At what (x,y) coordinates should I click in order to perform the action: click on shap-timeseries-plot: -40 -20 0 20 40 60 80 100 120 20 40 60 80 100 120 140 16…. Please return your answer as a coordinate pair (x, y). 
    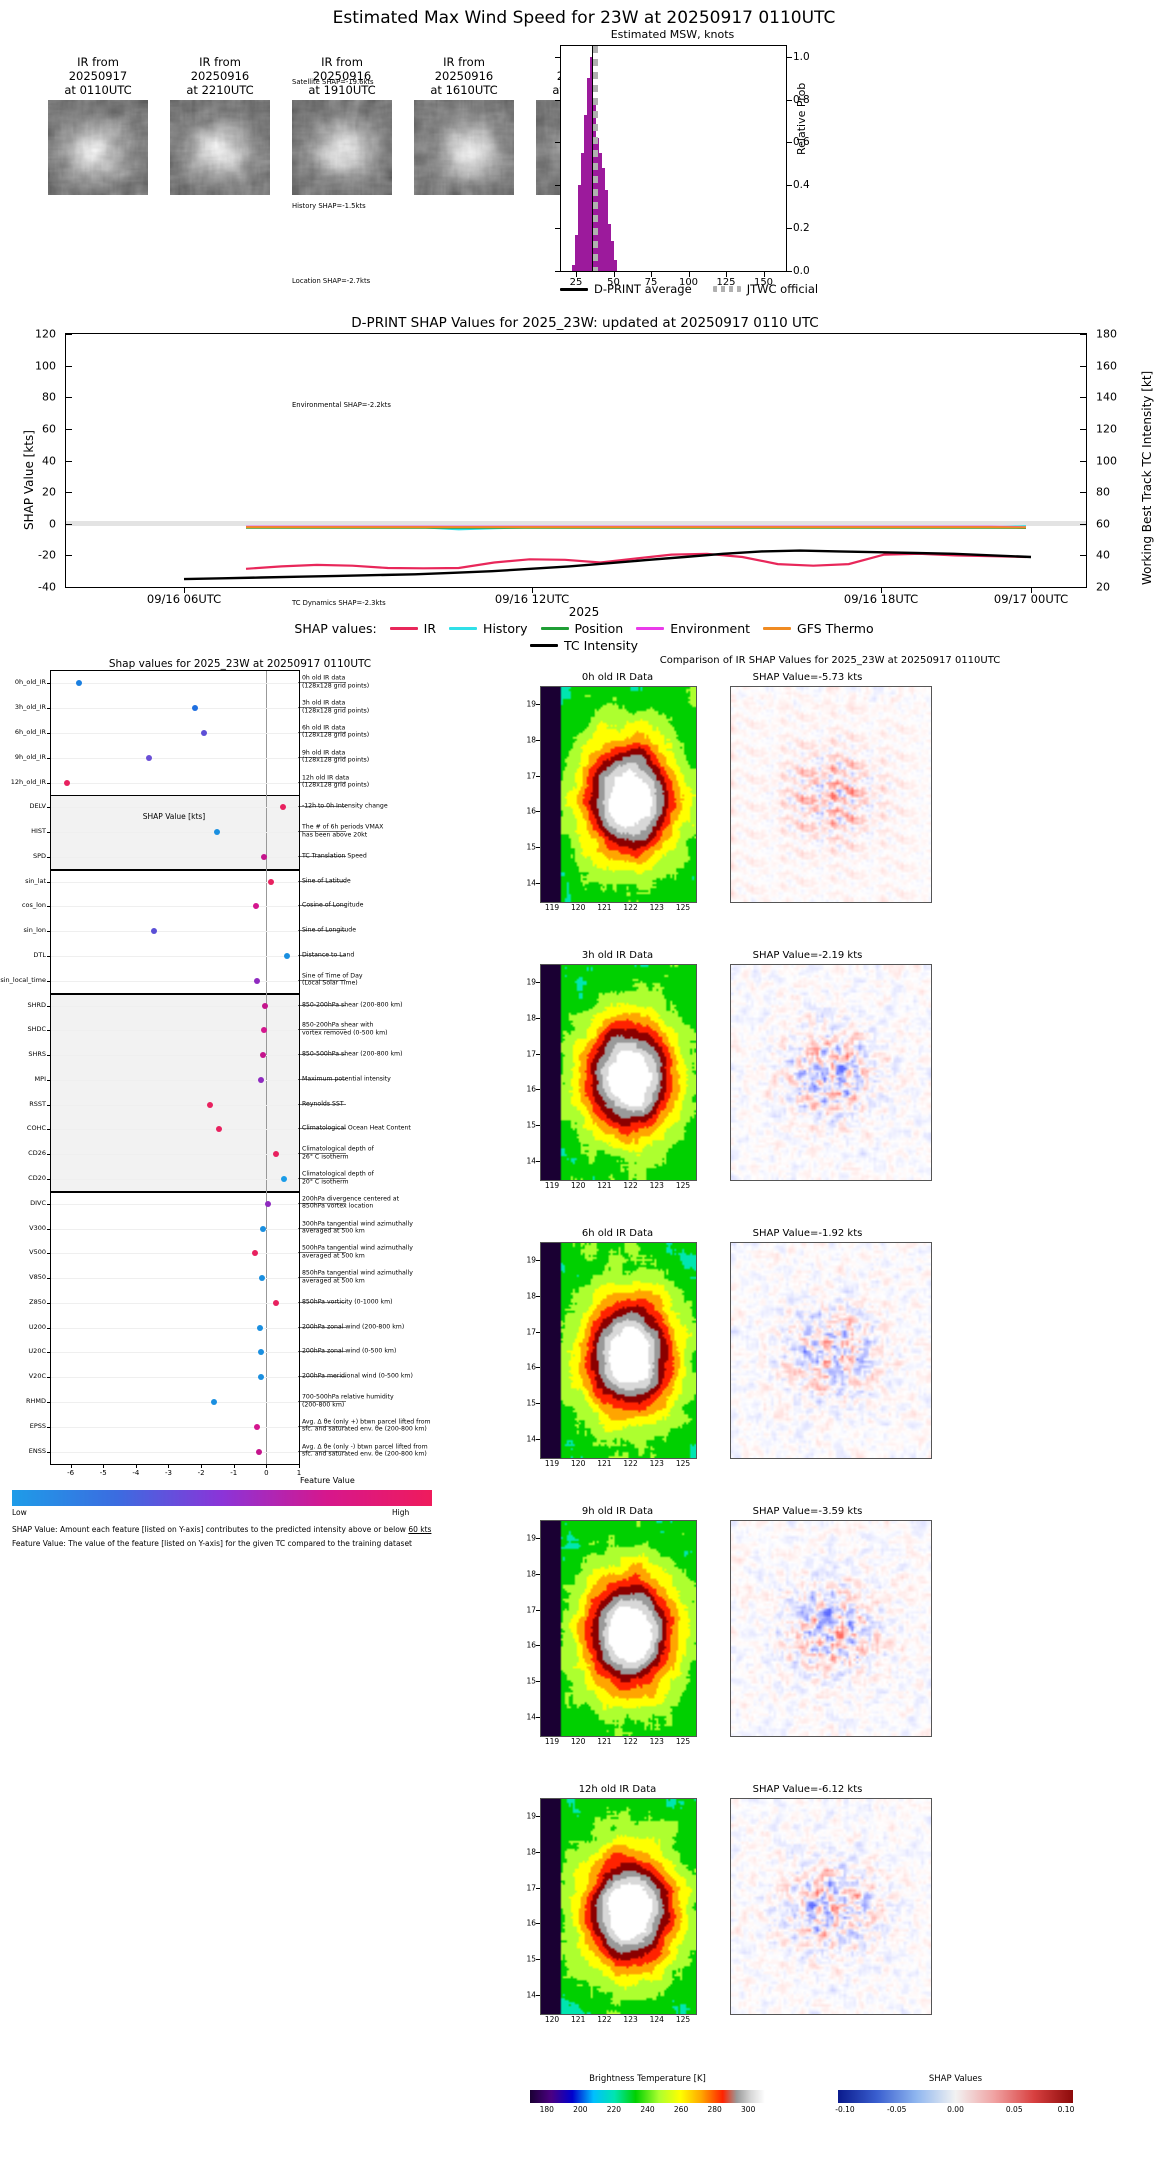
    Looking at the image, I should click on (576, 467).